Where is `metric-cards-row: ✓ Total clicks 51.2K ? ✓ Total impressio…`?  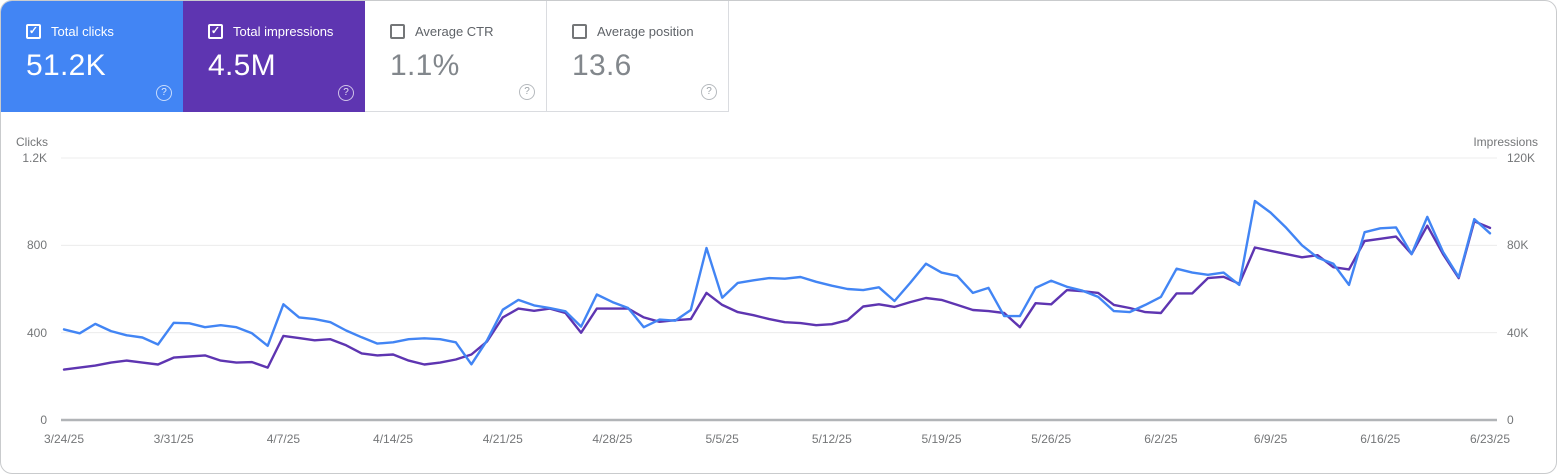
metric-cards-row: ✓ Total clicks 51.2K ? ✓ Total impressio… is located at coordinates (365, 56).